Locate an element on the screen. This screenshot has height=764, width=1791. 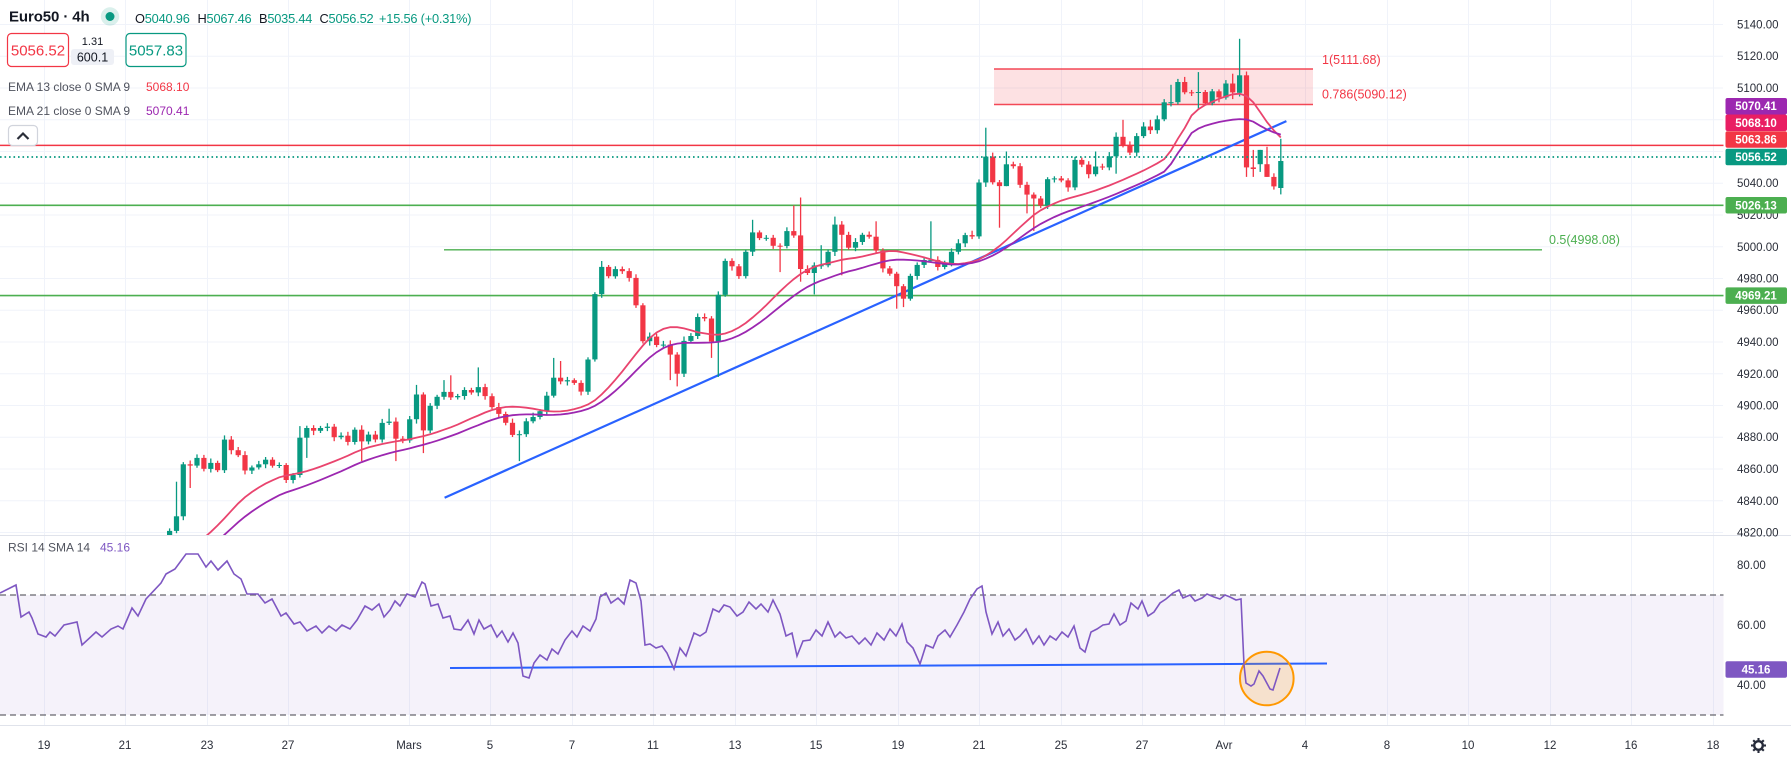
svg-text: 11 is located at coordinates (653, 746).